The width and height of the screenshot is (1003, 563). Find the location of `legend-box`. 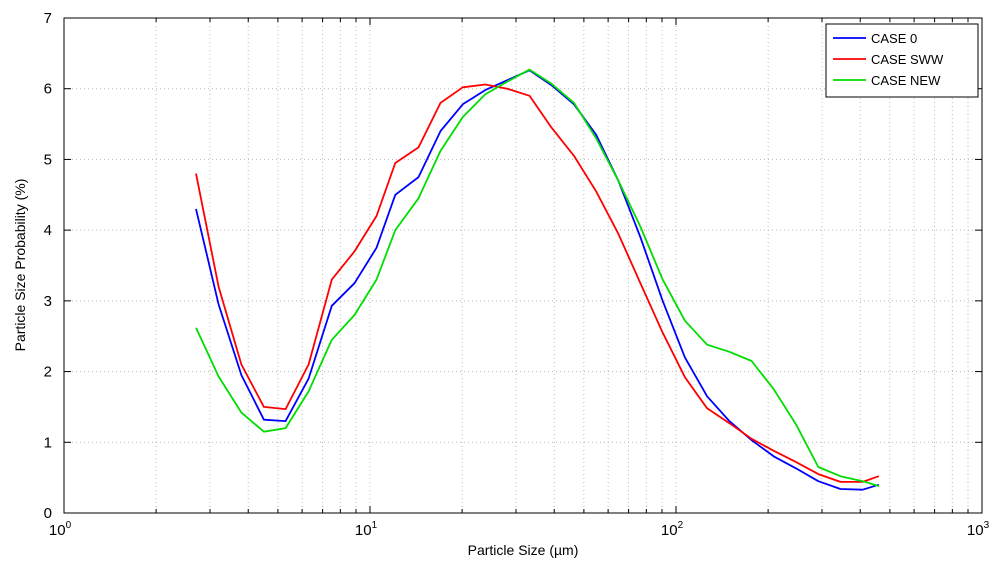

legend-box is located at coordinates (902, 60).